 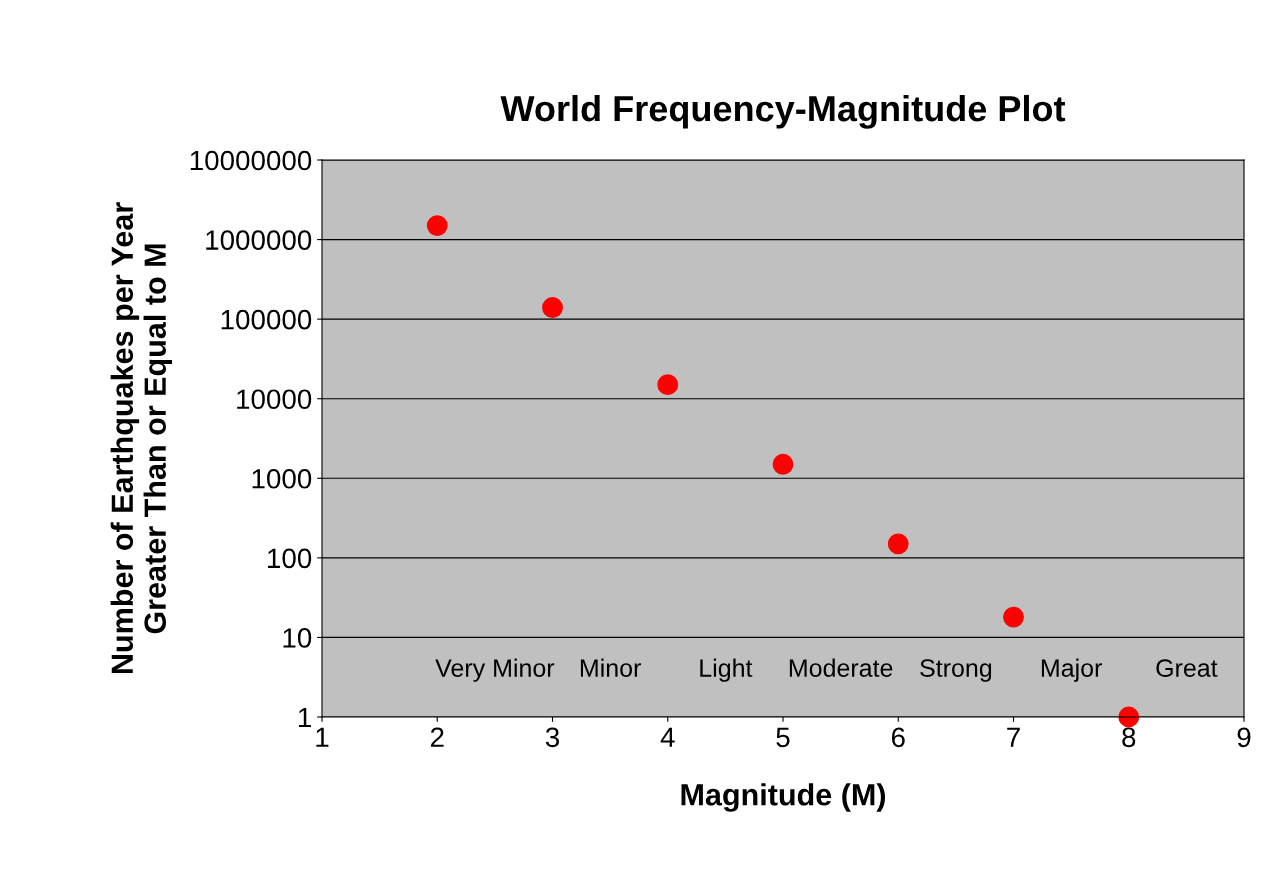 I want to click on y-tick-label: 1000, so click(x=282, y=478).